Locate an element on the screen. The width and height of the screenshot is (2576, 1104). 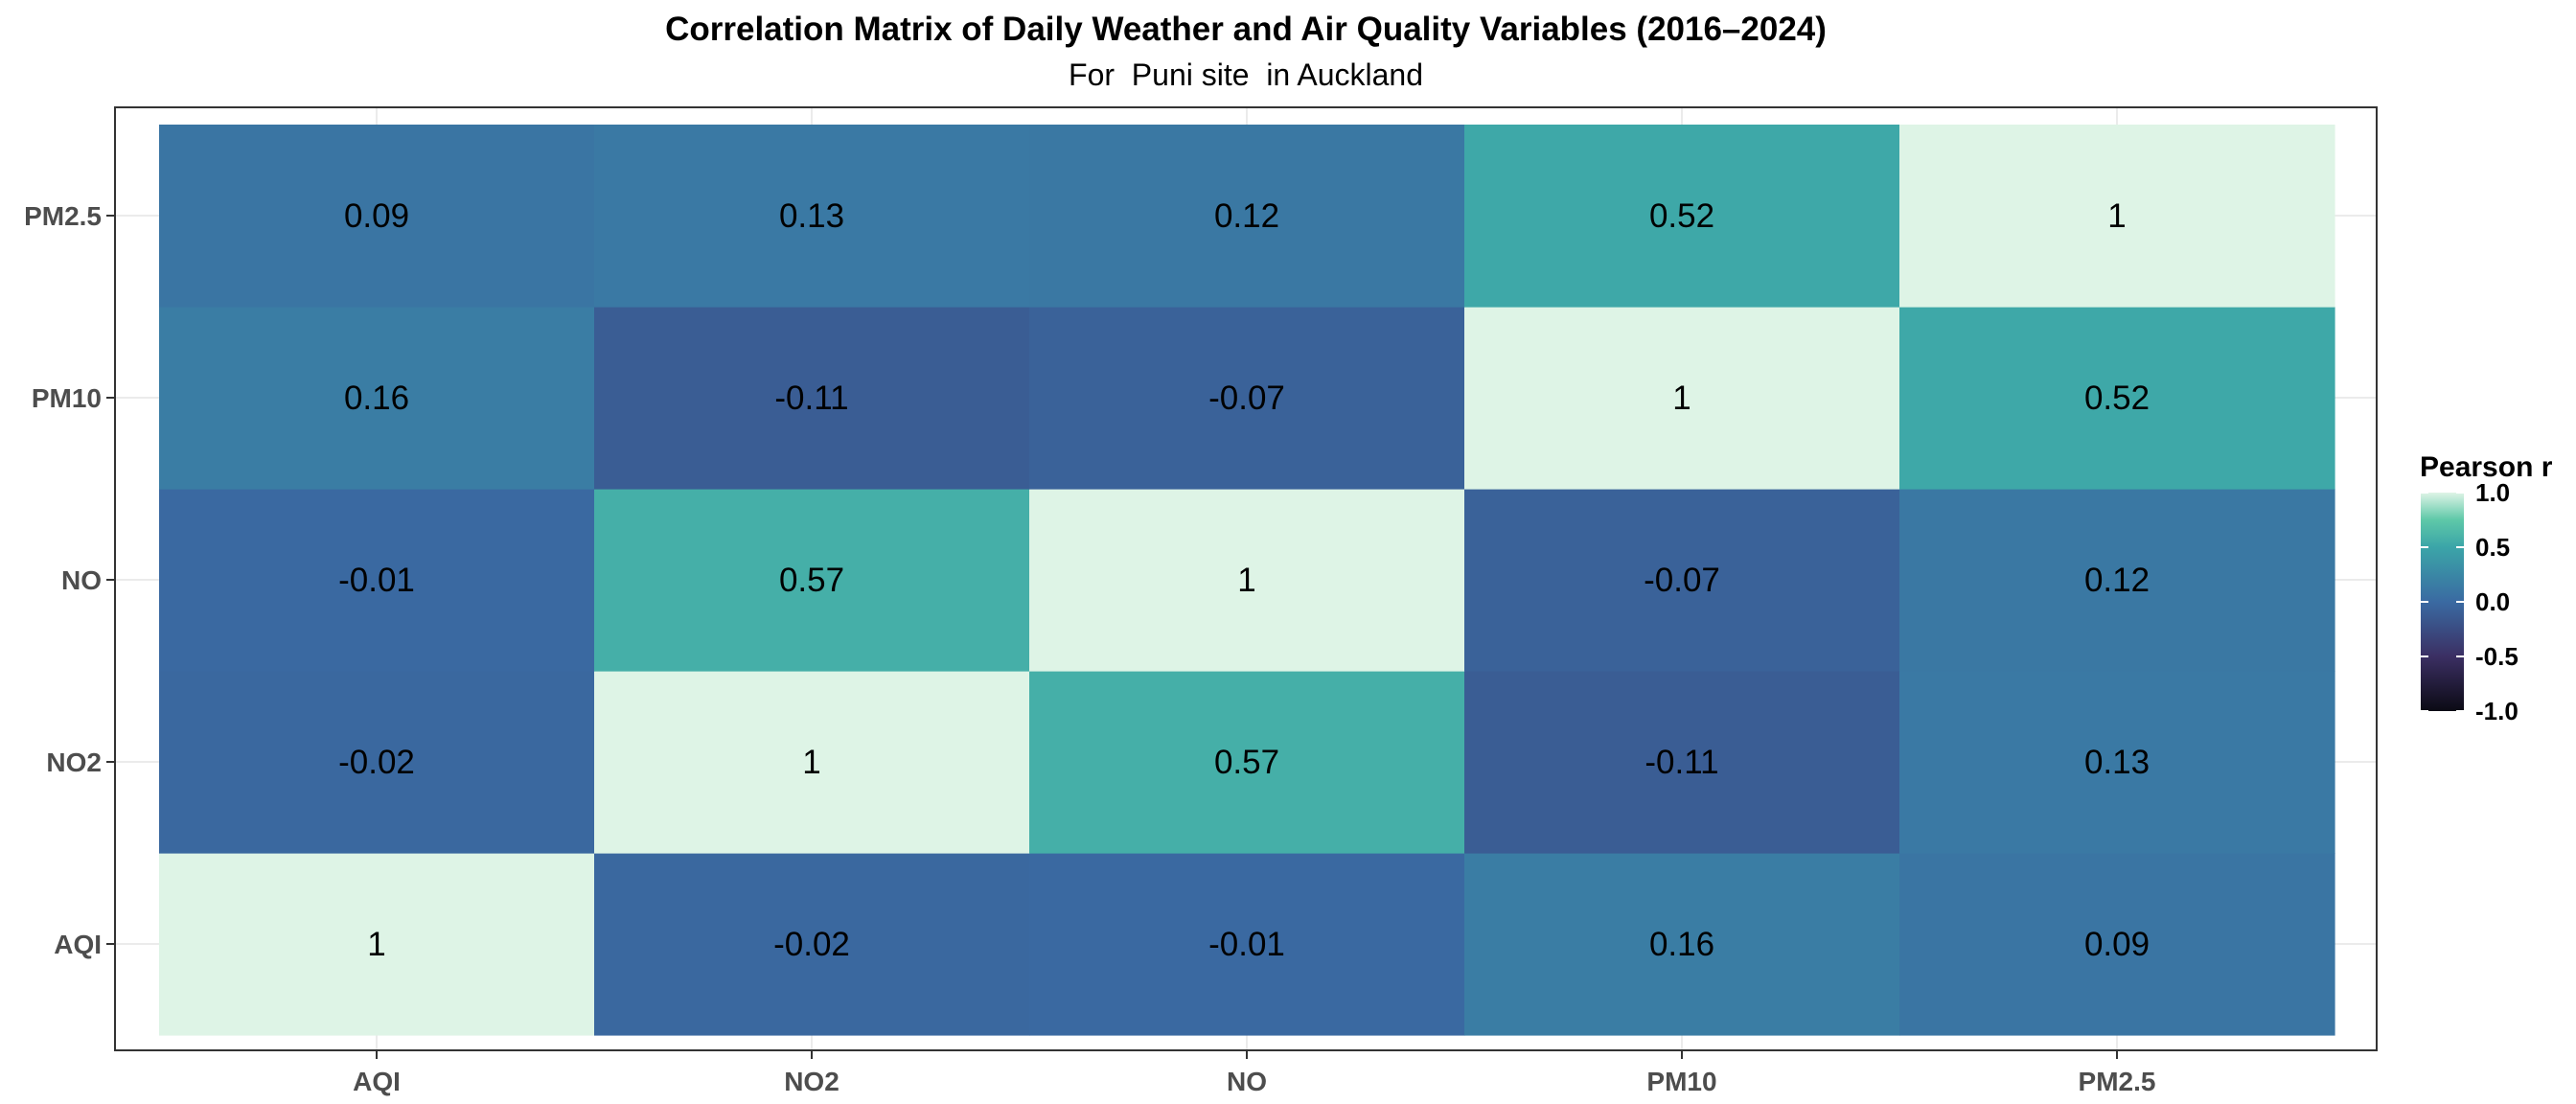
legend-tick-label: 0.0 is located at coordinates (2492, 601).